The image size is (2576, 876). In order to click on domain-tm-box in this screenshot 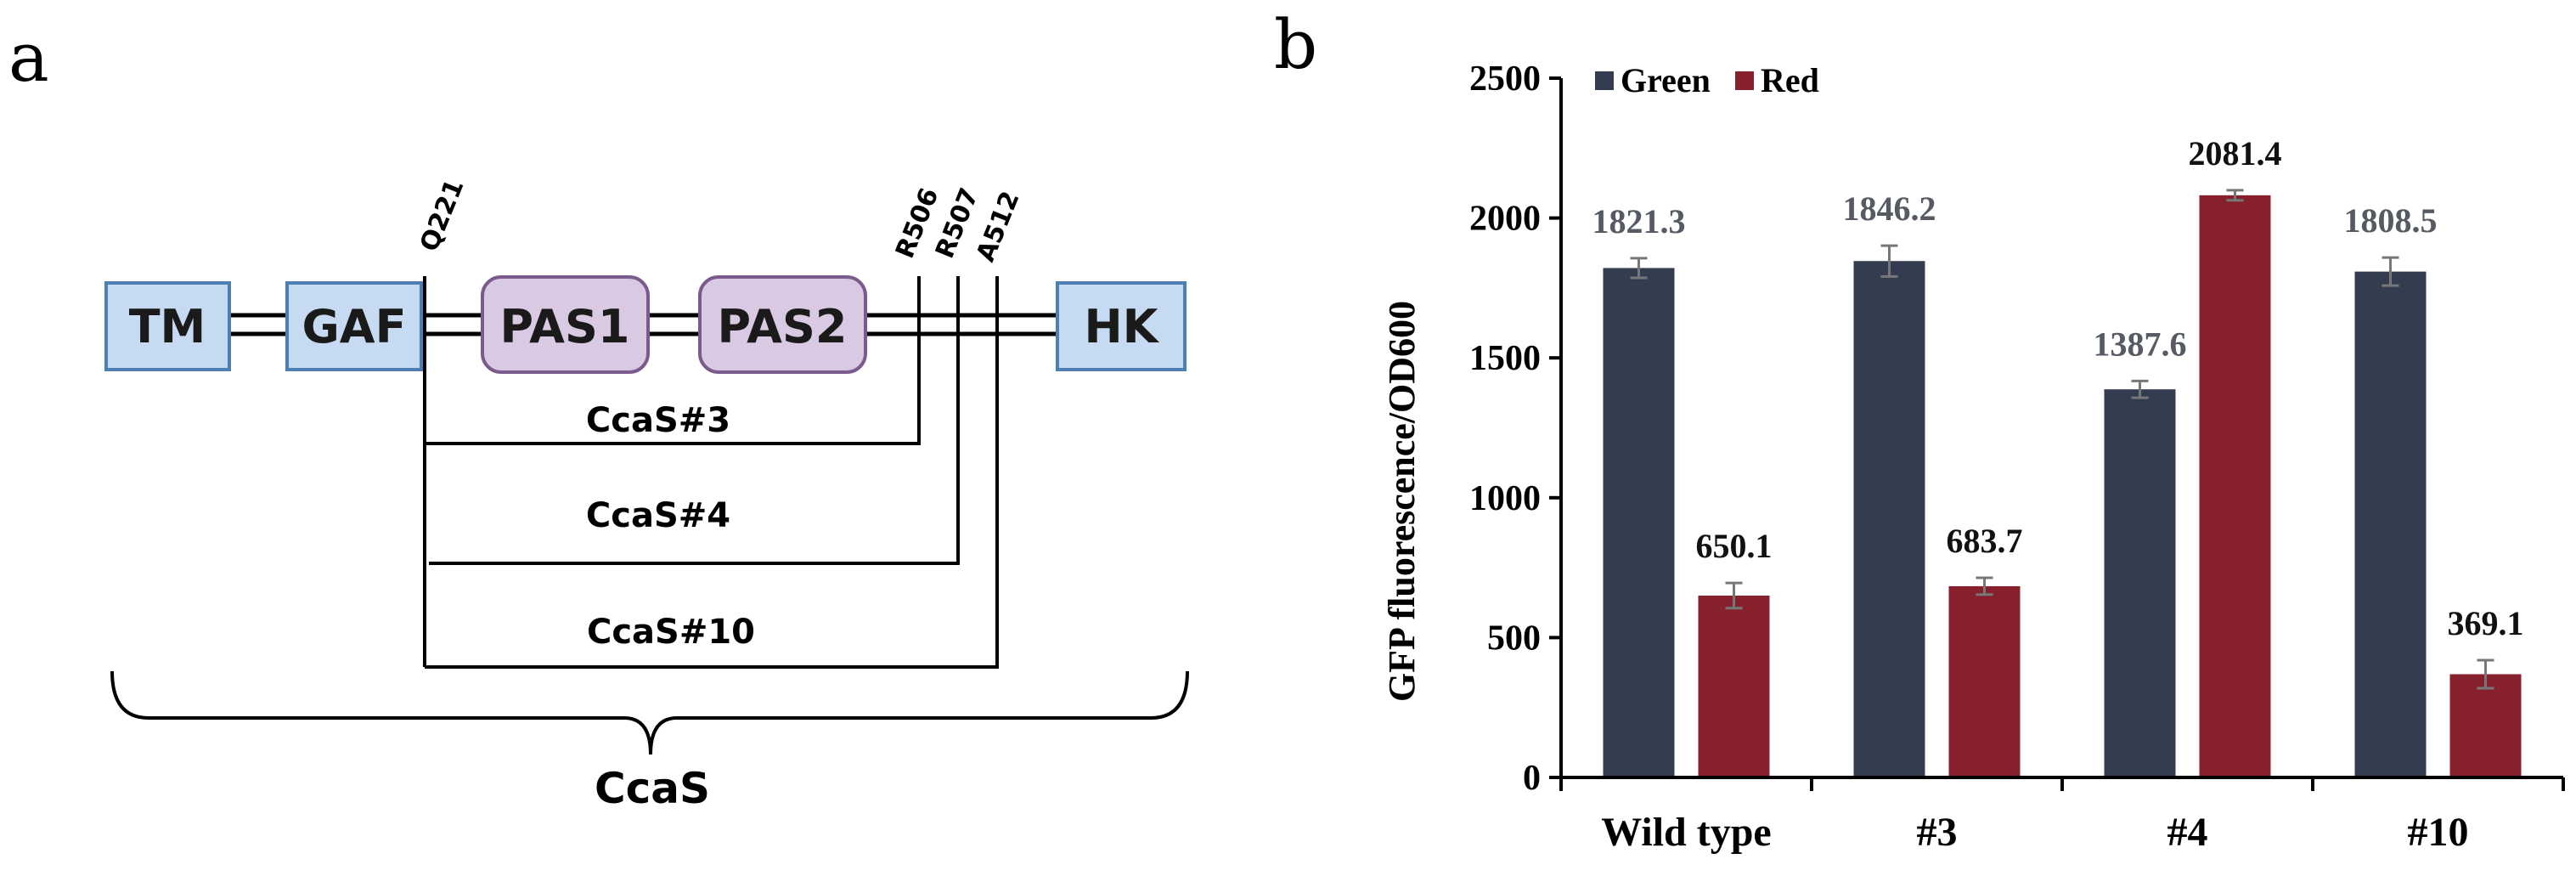, I will do `click(167, 326)`.